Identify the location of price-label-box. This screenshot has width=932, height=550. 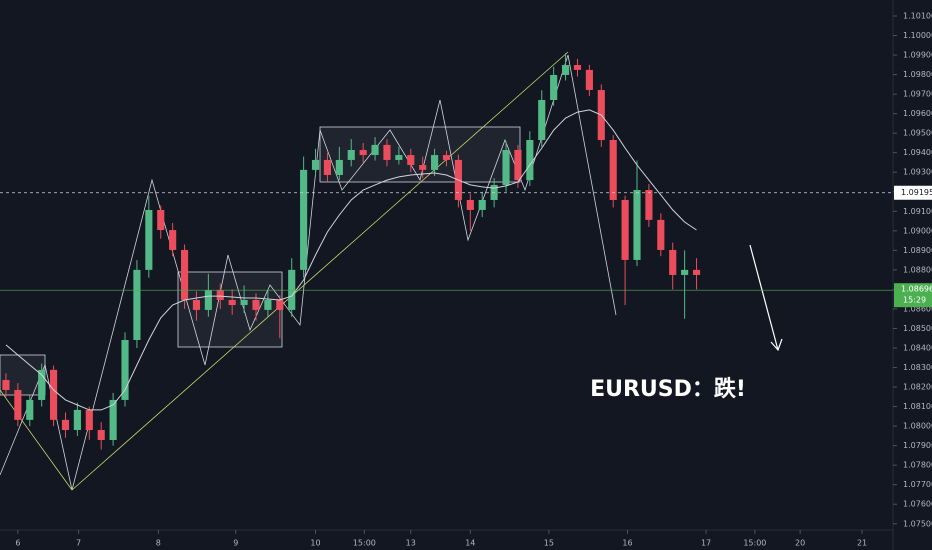
(913, 192).